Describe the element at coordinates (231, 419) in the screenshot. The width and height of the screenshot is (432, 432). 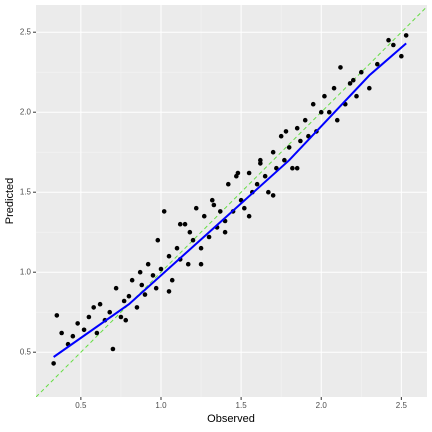
I see `x-axis-label: Observed` at that location.